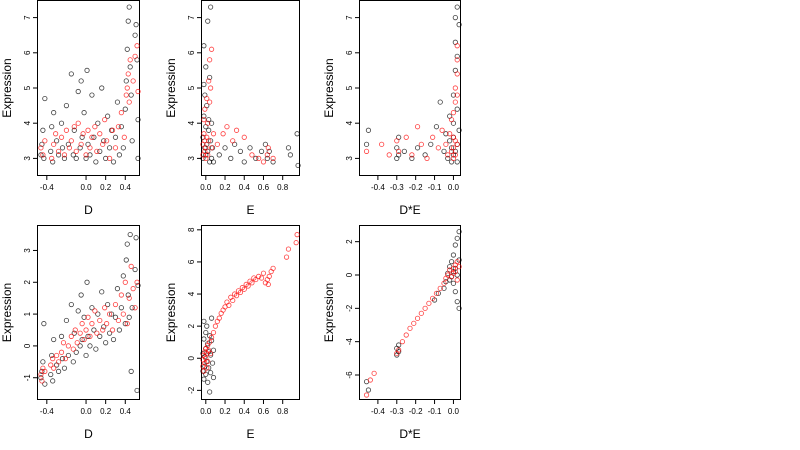 This screenshot has width=800, height=450. What do you see at coordinates (88, 434) in the screenshot?
I see `x-axis-label: D` at bounding box center [88, 434].